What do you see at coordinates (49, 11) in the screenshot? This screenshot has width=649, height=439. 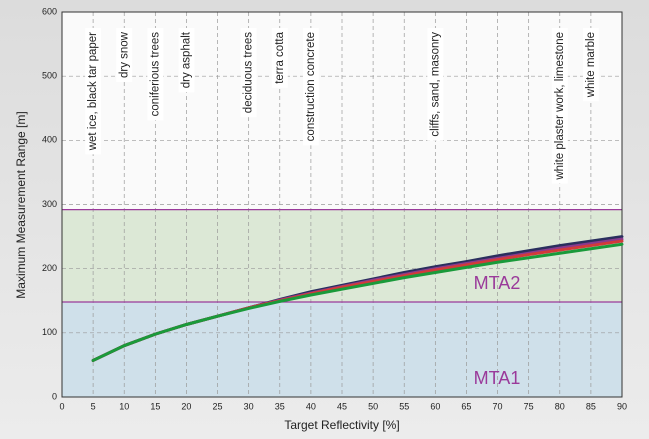 I see `y-tick-label: 600` at bounding box center [49, 11].